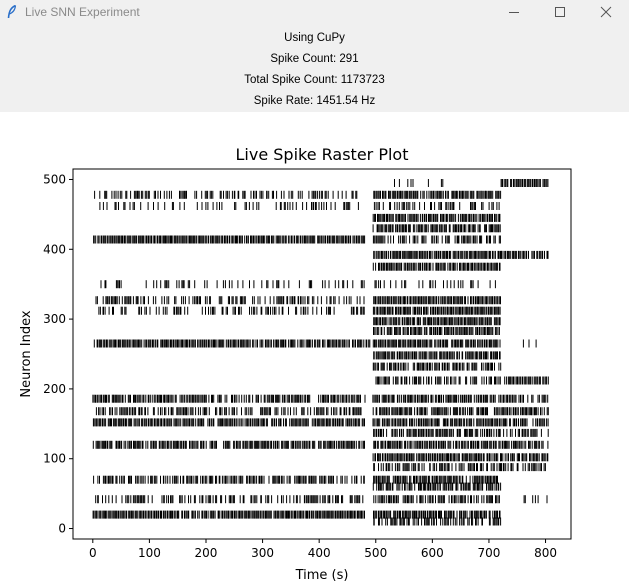 This screenshot has width=629, height=584. I want to click on title-bar: Live SNN Experiment, so click(314, 12).